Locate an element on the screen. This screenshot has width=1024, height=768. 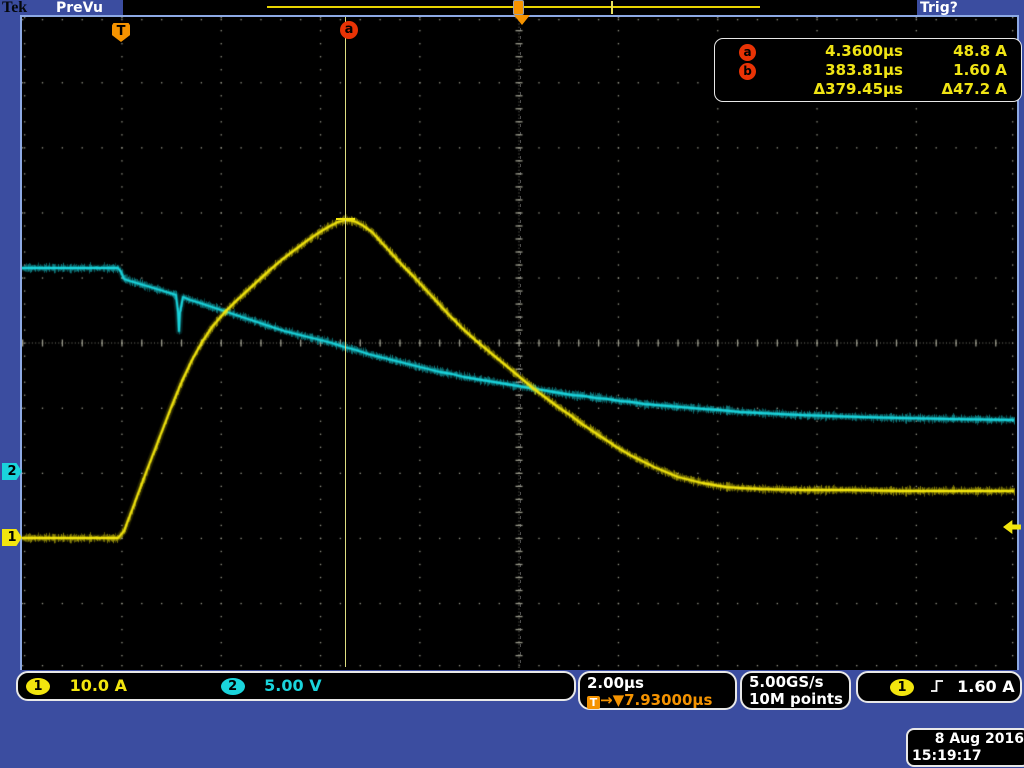
trigger-point-badge: T is located at coordinates (121, 32).